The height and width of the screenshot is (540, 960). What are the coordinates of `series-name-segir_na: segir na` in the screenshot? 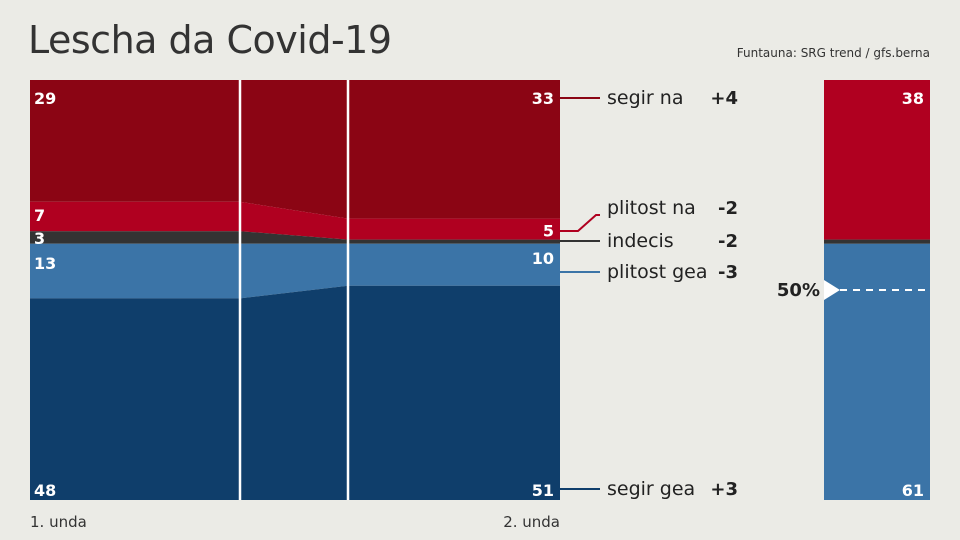 It's located at (645, 98).